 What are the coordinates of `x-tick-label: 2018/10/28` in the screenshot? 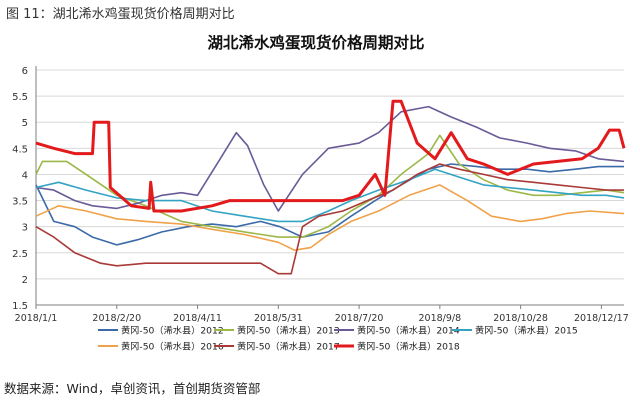 It's located at (520, 318).